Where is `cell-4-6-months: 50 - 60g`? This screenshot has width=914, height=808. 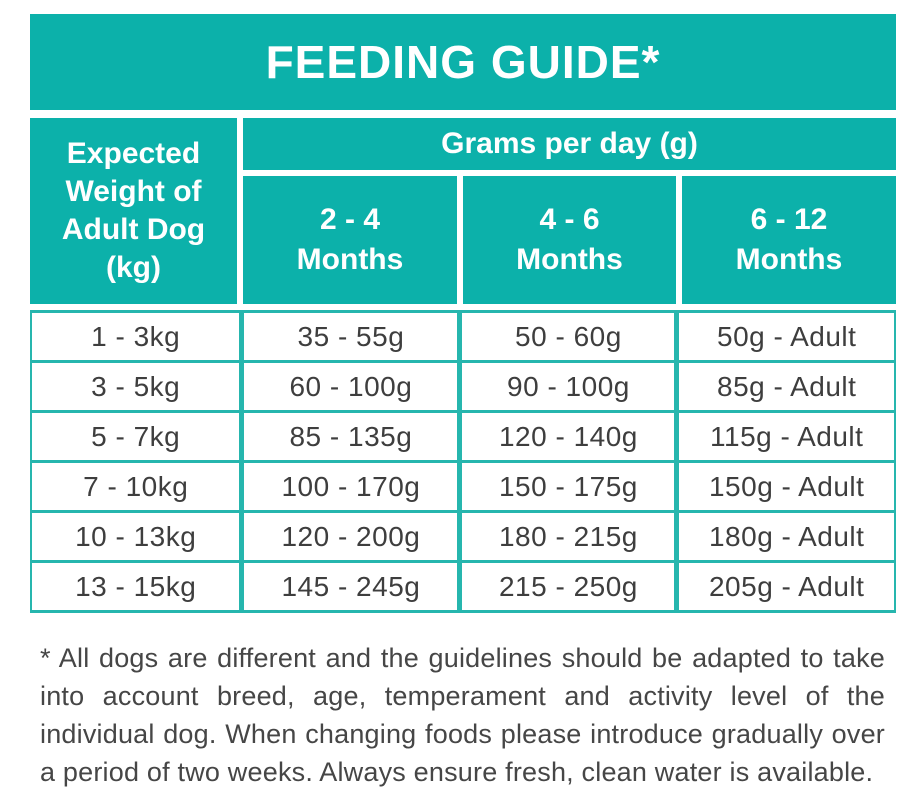 cell-4-6-months: 50 - 60g is located at coordinates (568, 336).